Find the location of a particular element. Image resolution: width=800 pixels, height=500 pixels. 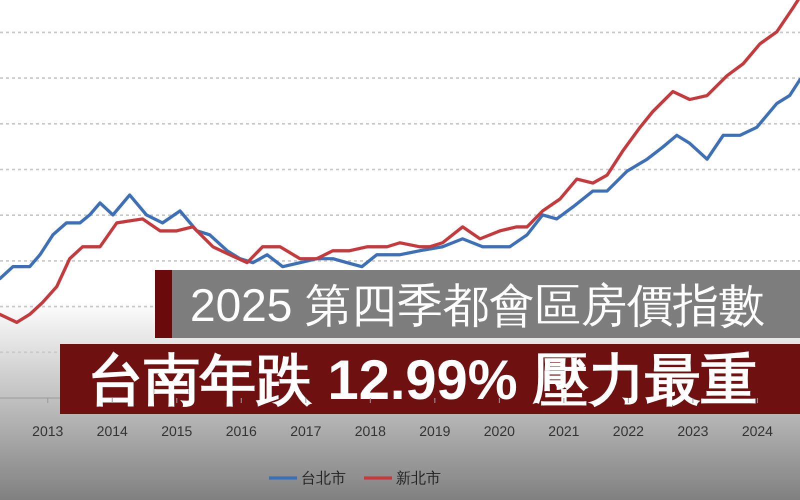

x-tick-label: 2020 is located at coordinates (500, 431).